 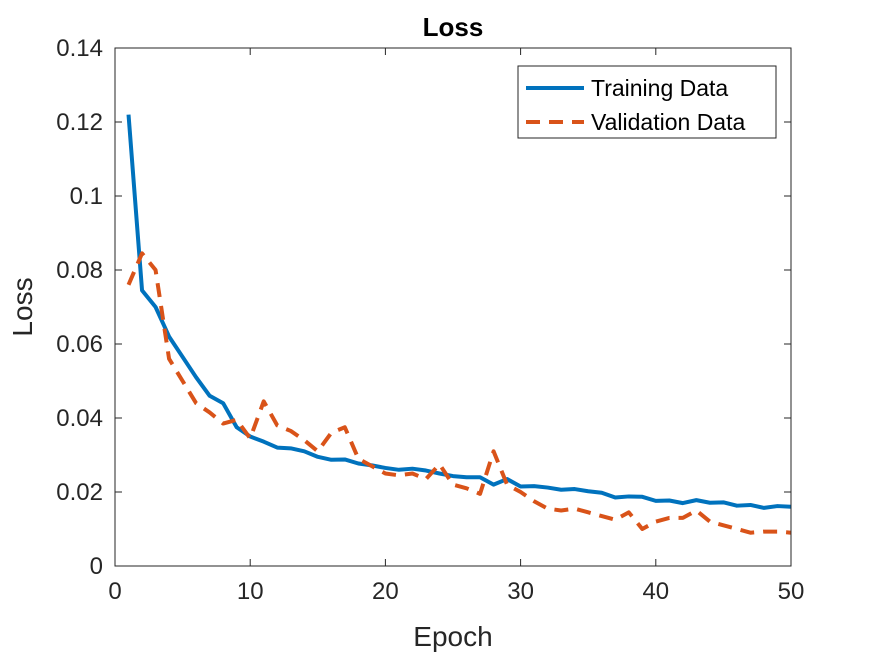 I want to click on legend-box, so click(x=647, y=102).